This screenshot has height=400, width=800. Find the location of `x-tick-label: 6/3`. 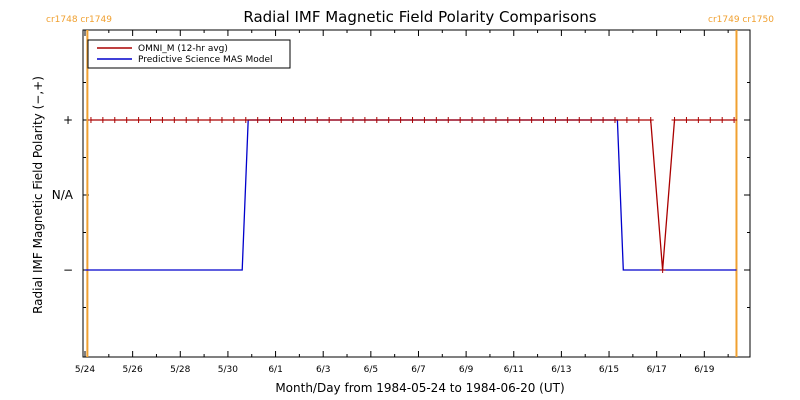

x-tick-label: 6/3 is located at coordinates (323, 370).